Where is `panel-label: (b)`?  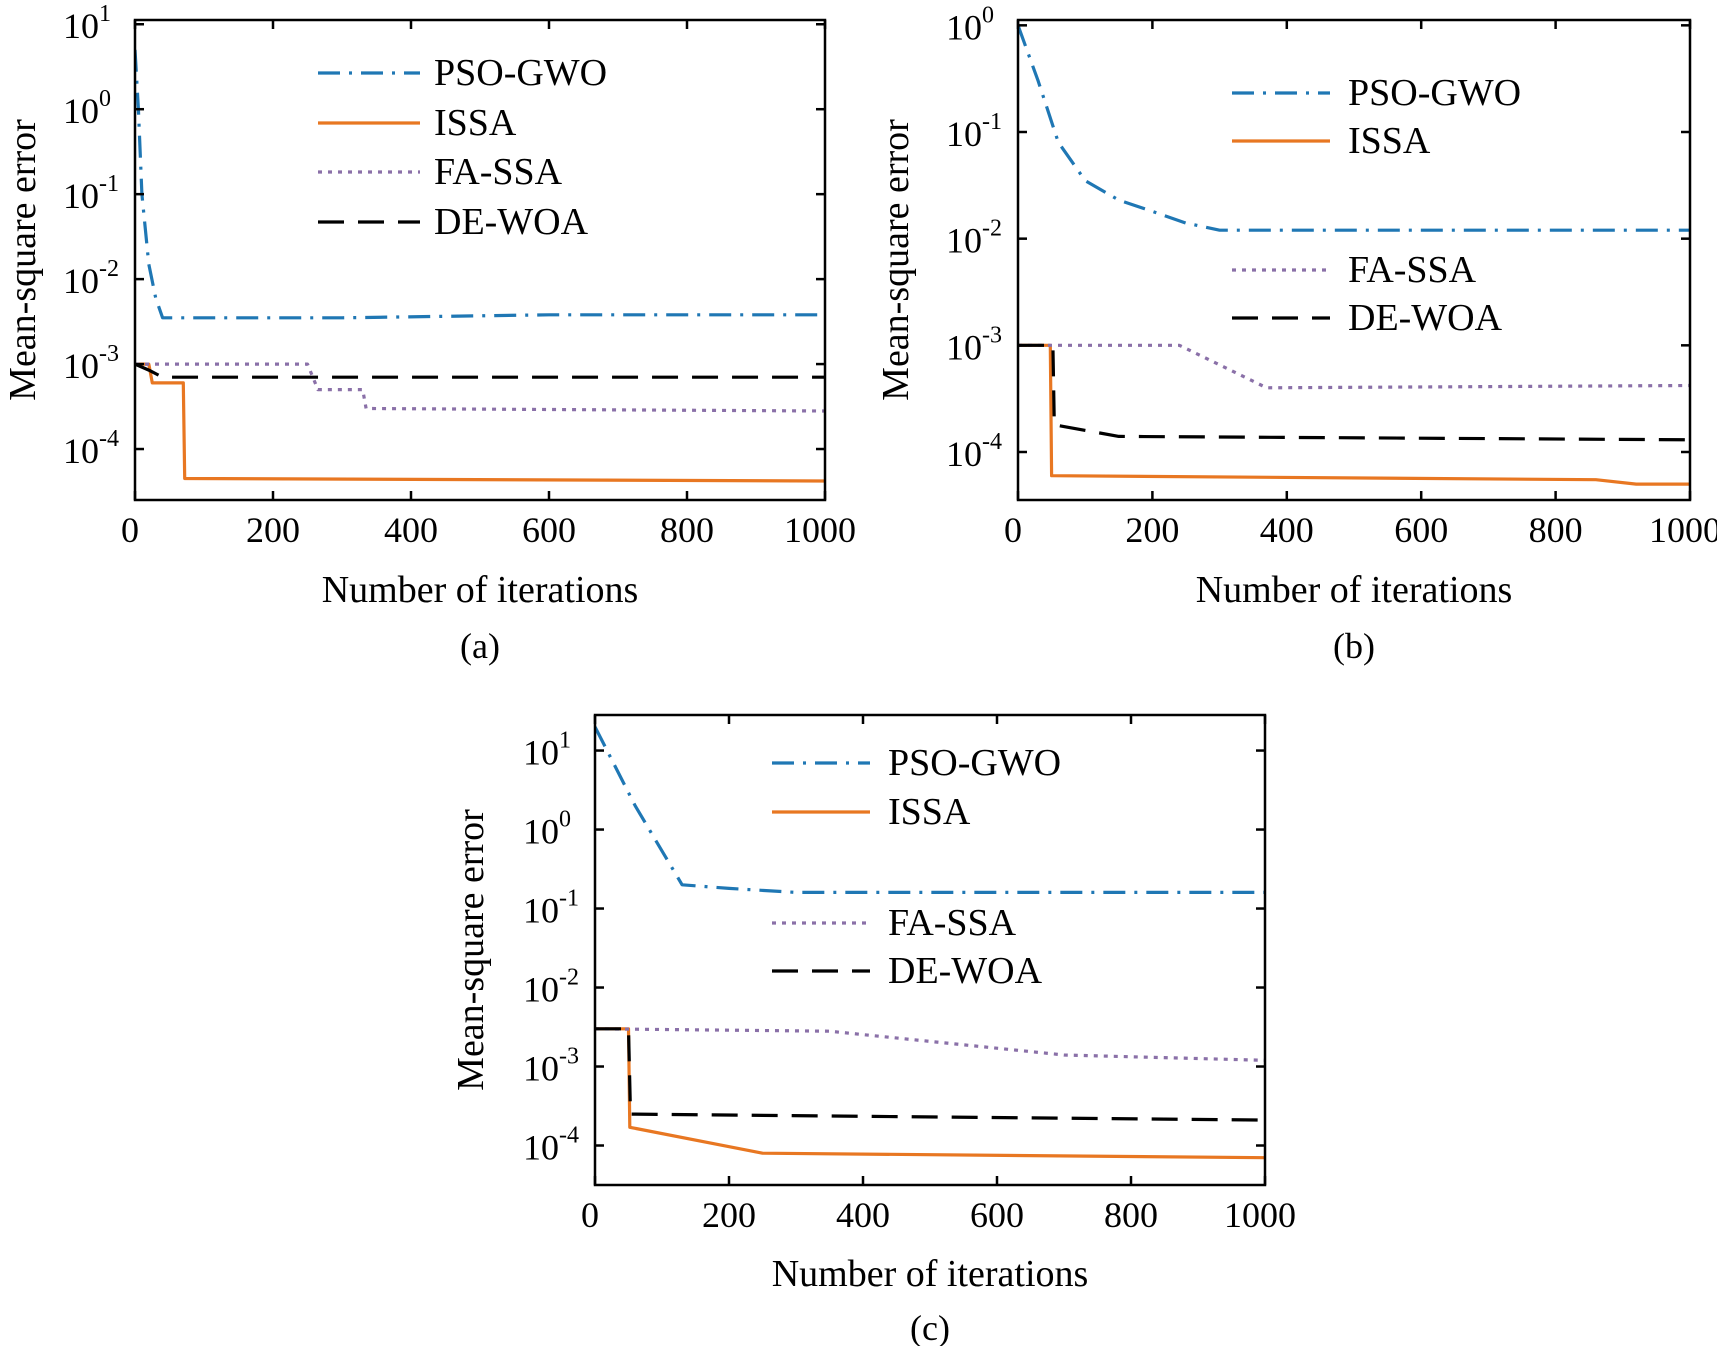
panel-label: (b) is located at coordinates (1354, 646).